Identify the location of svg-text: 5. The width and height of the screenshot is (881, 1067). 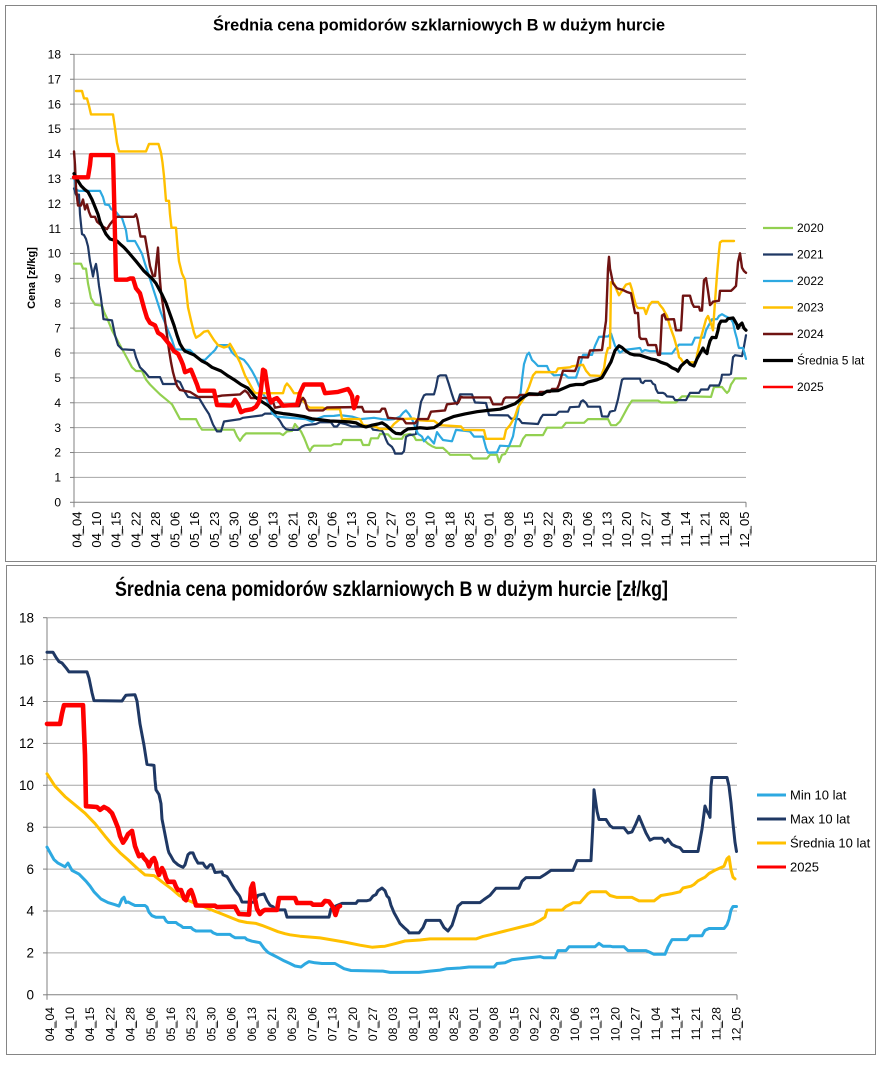
(57, 378).